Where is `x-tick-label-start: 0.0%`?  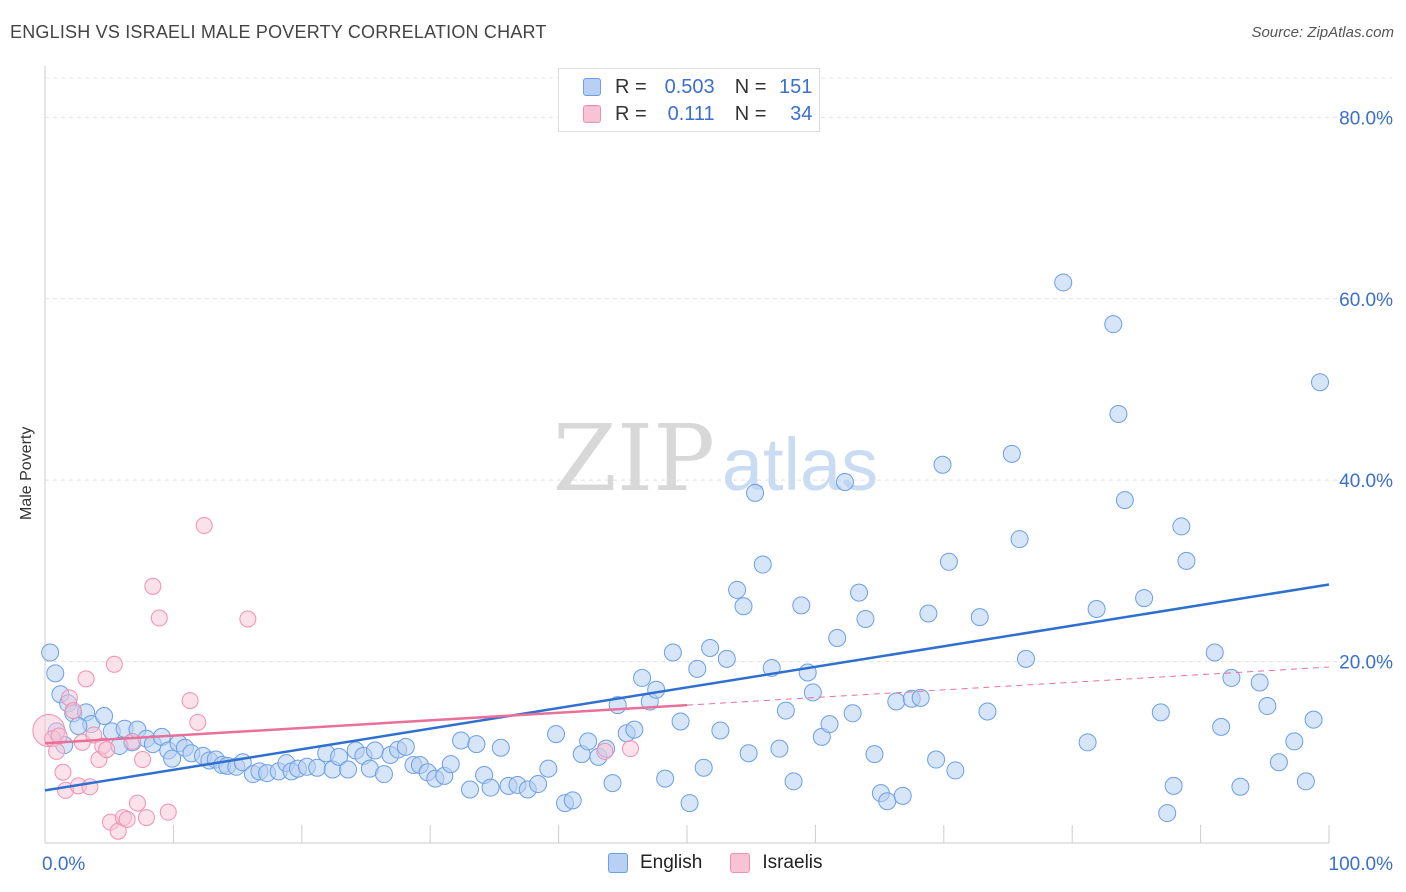
x-tick-label-start: 0.0% is located at coordinates (63, 864).